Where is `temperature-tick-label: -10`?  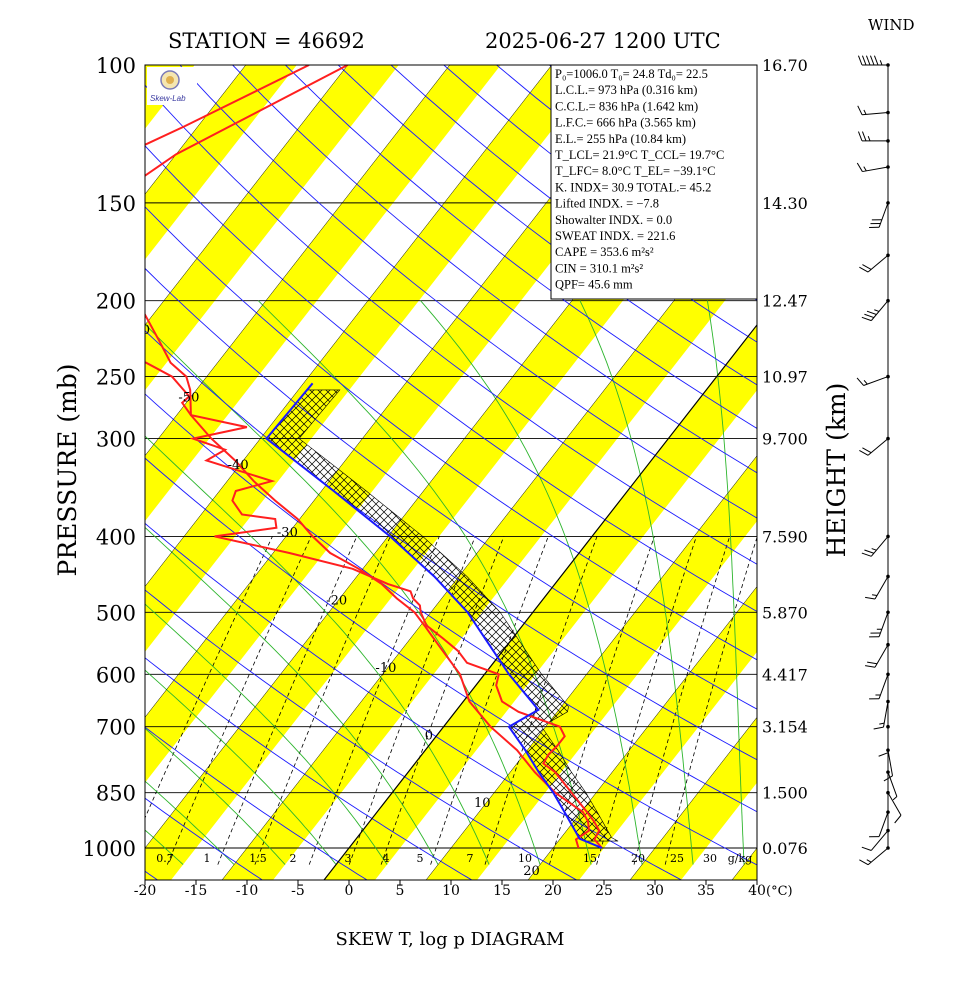 temperature-tick-label: -10 is located at coordinates (247, 891).